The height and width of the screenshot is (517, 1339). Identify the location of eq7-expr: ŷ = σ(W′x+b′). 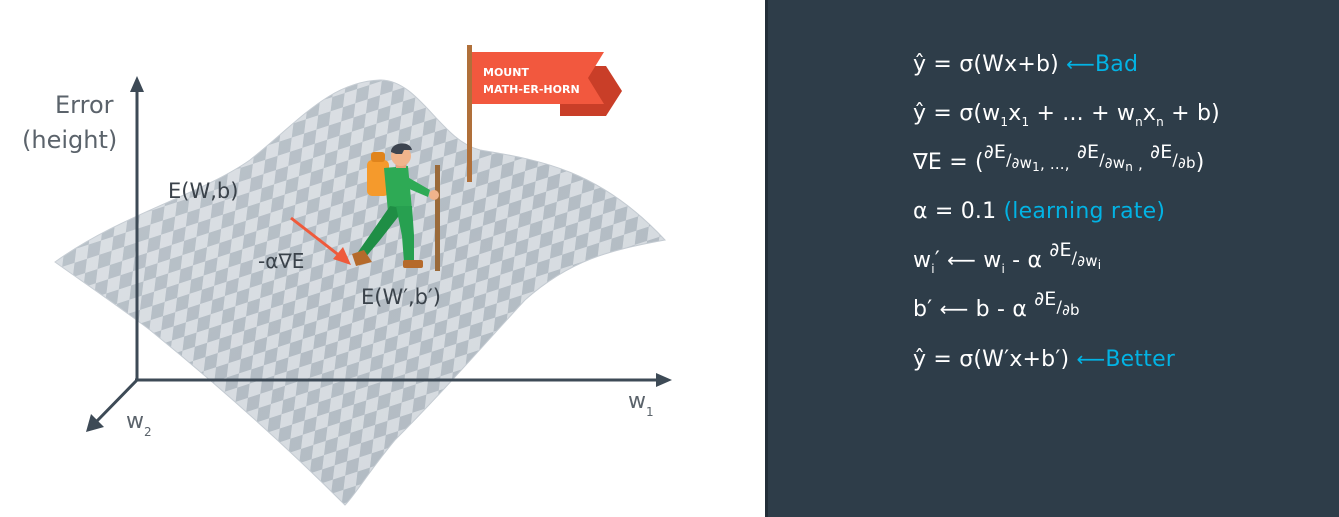
(991, 359).